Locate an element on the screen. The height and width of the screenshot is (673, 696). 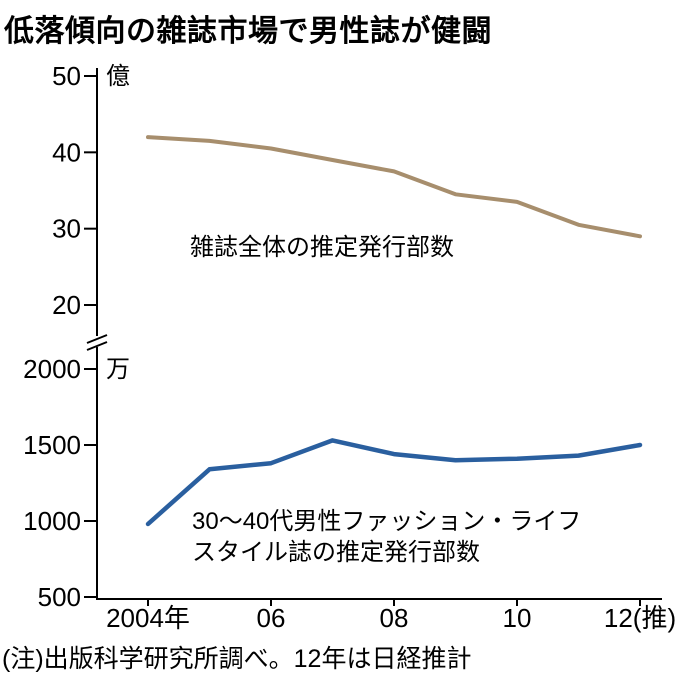
unit-label-oku: 億 is located at coordinates (118, 76).